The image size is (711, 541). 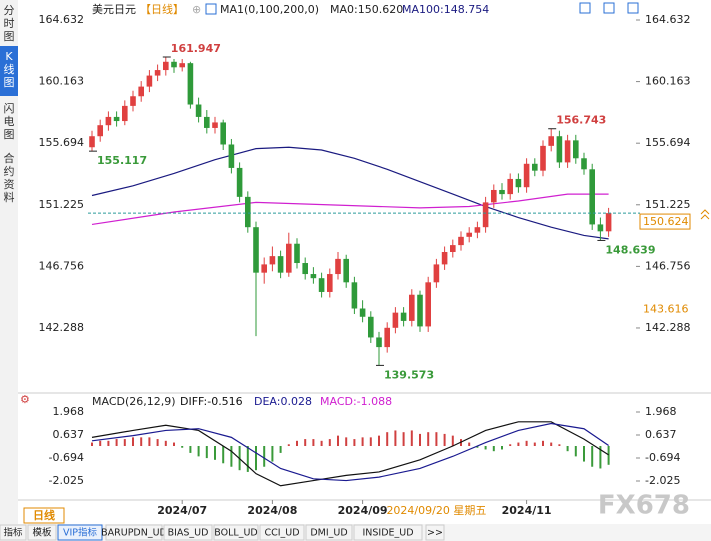 I want to click on y-tick-label: 155.694, so click(x=668, y=142).